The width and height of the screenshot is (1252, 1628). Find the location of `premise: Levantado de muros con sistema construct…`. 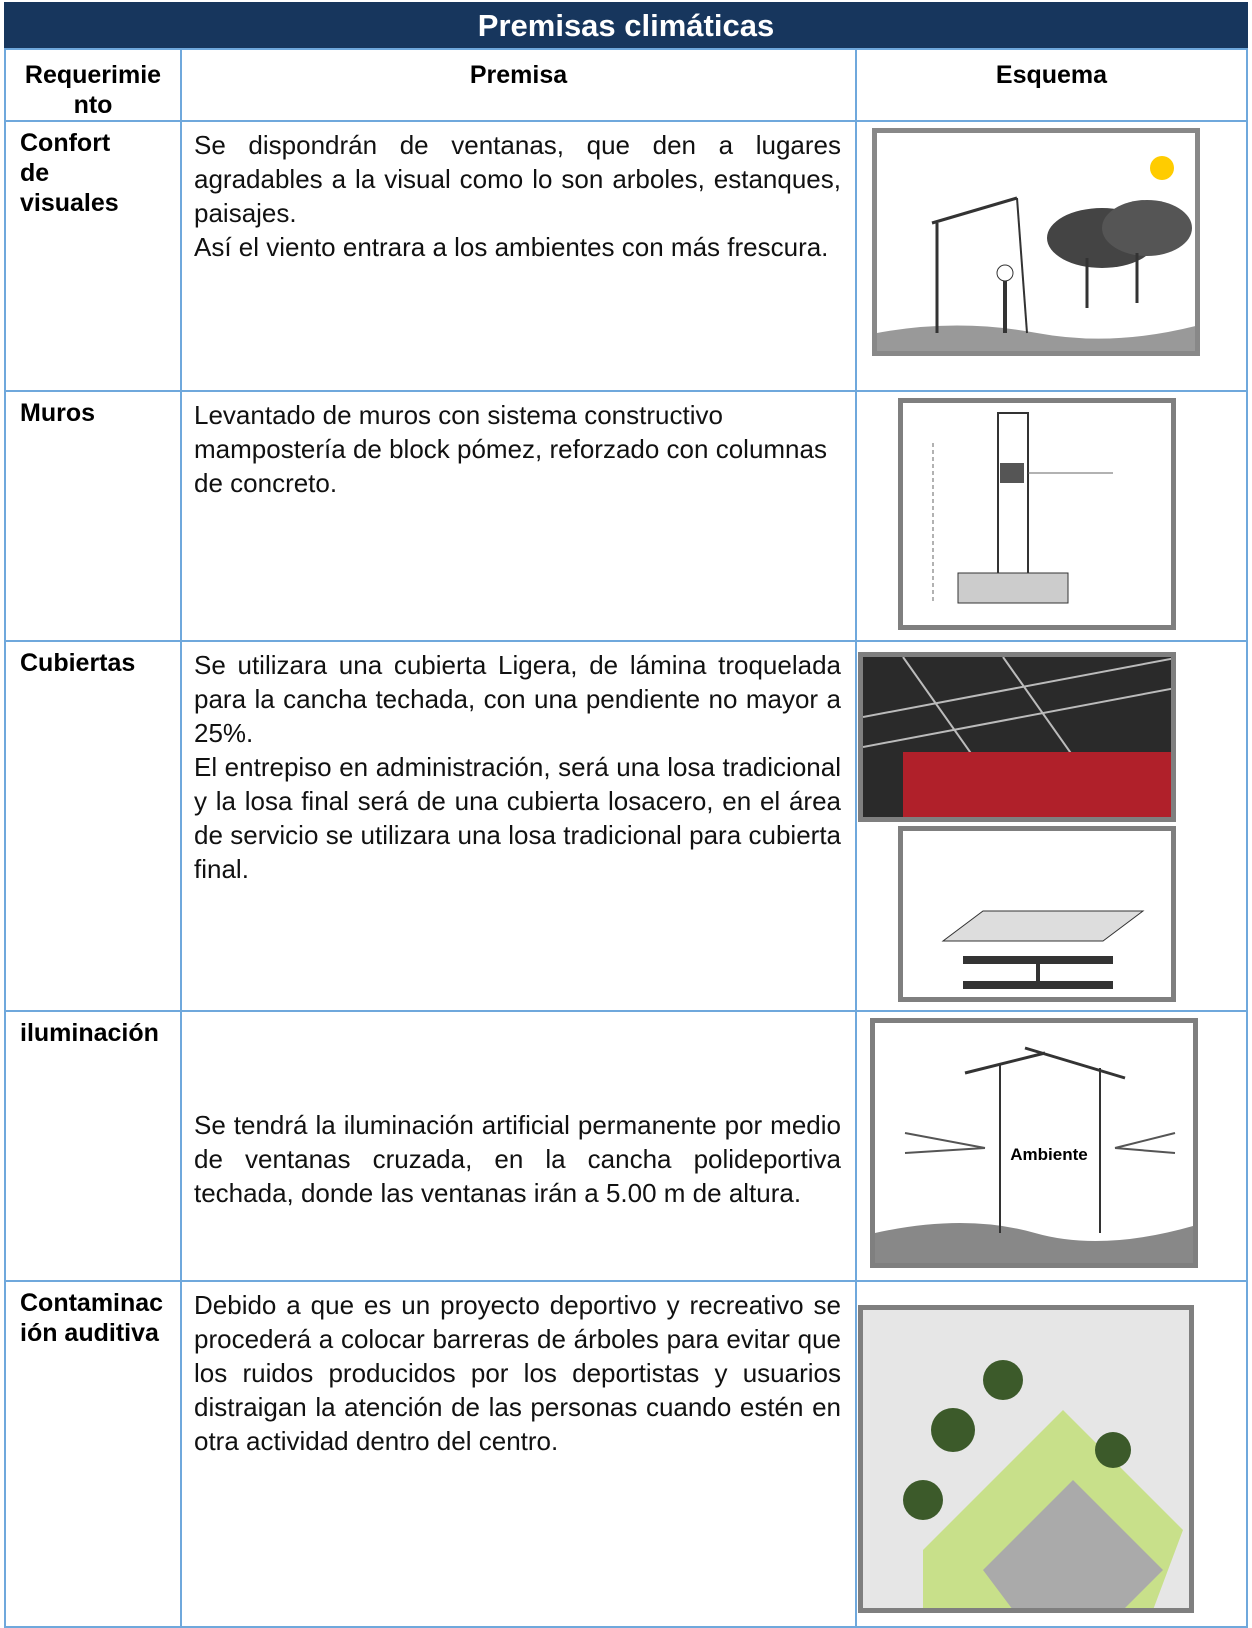

premise: Levantado de muros con sistema construct… is located at coordinates (518, 516).